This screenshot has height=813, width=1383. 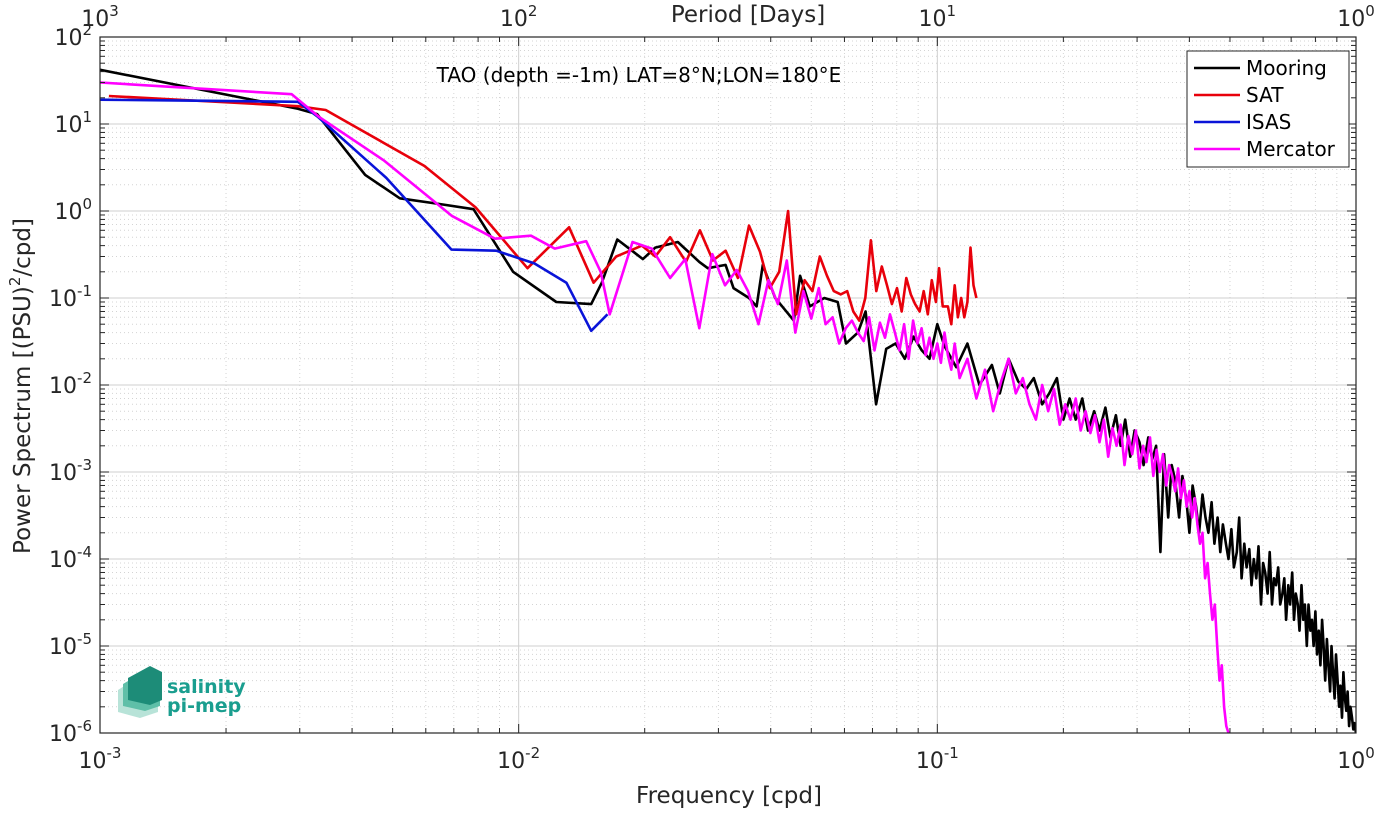 I want to click on logo-mark-icon, so click(x=140, y=692).